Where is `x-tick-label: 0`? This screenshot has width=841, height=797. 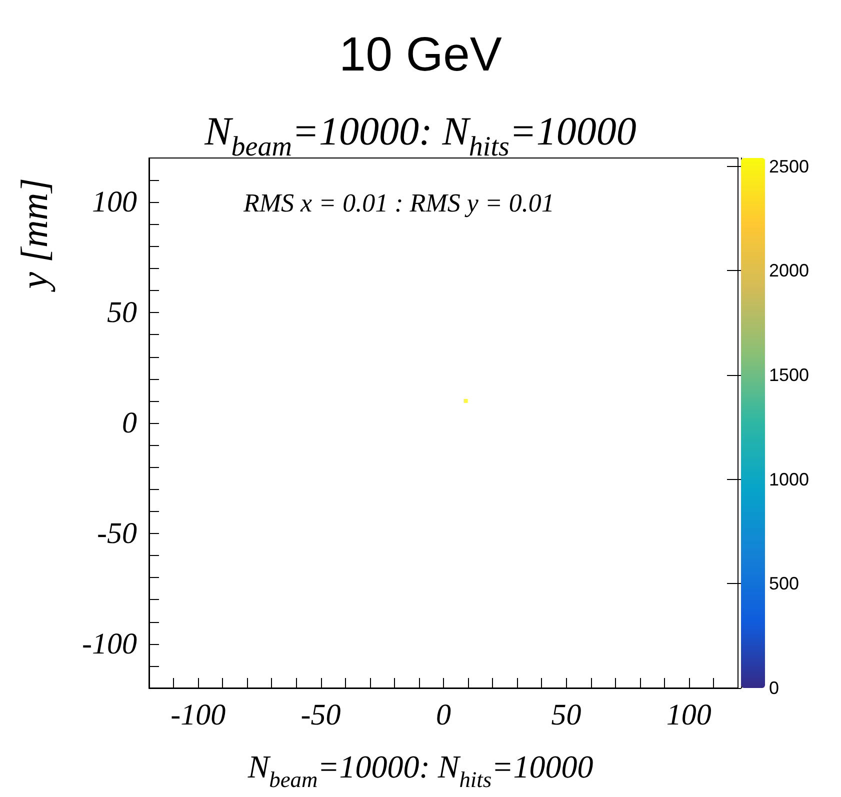
x-tick-label: 0 is located at coordinates (443, 715).